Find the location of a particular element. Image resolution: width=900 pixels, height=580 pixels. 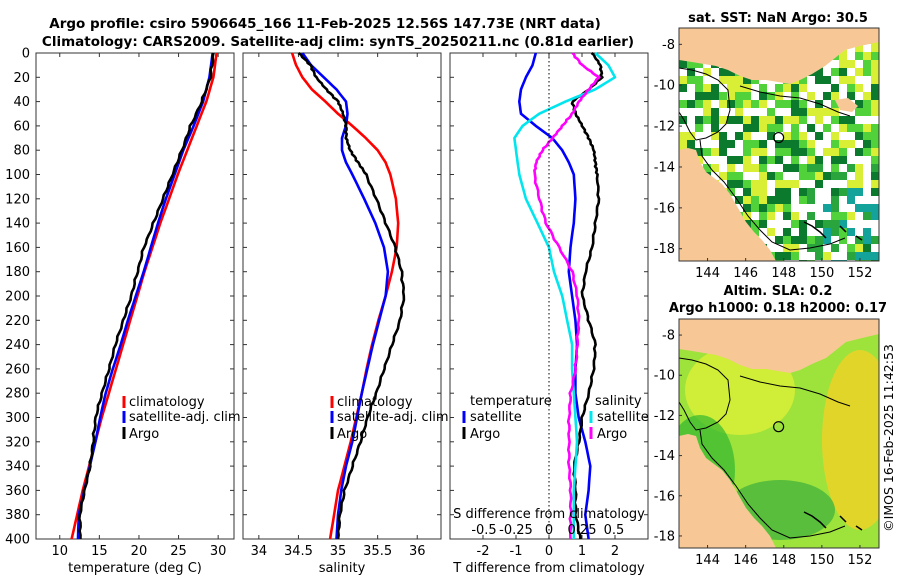

legend-label-argo: Argo is located at coordinates (352, 434).